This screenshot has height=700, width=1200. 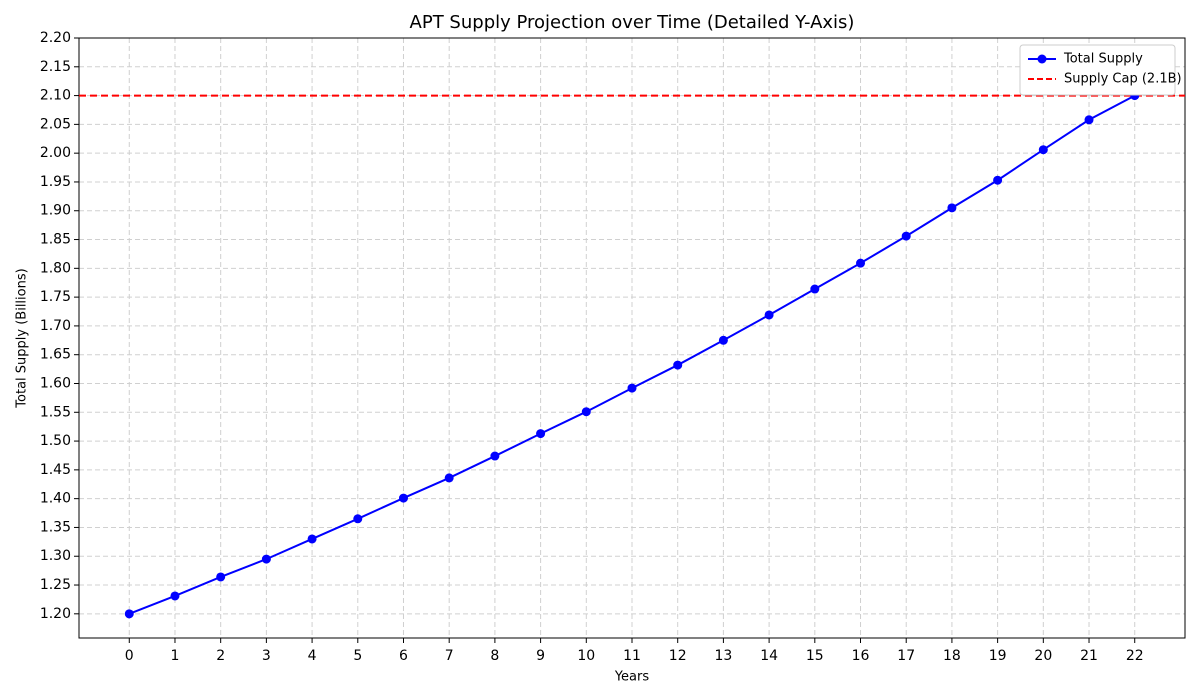 I want to click on y-tick-label: 2.05, so click(x=55, y=124).